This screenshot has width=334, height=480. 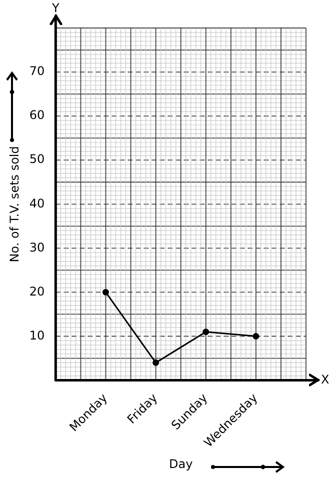 What do you see at coordinates (180, 463) in the screenshot?
I see `x-axis-title: Day` at bounding box center [180, 463].